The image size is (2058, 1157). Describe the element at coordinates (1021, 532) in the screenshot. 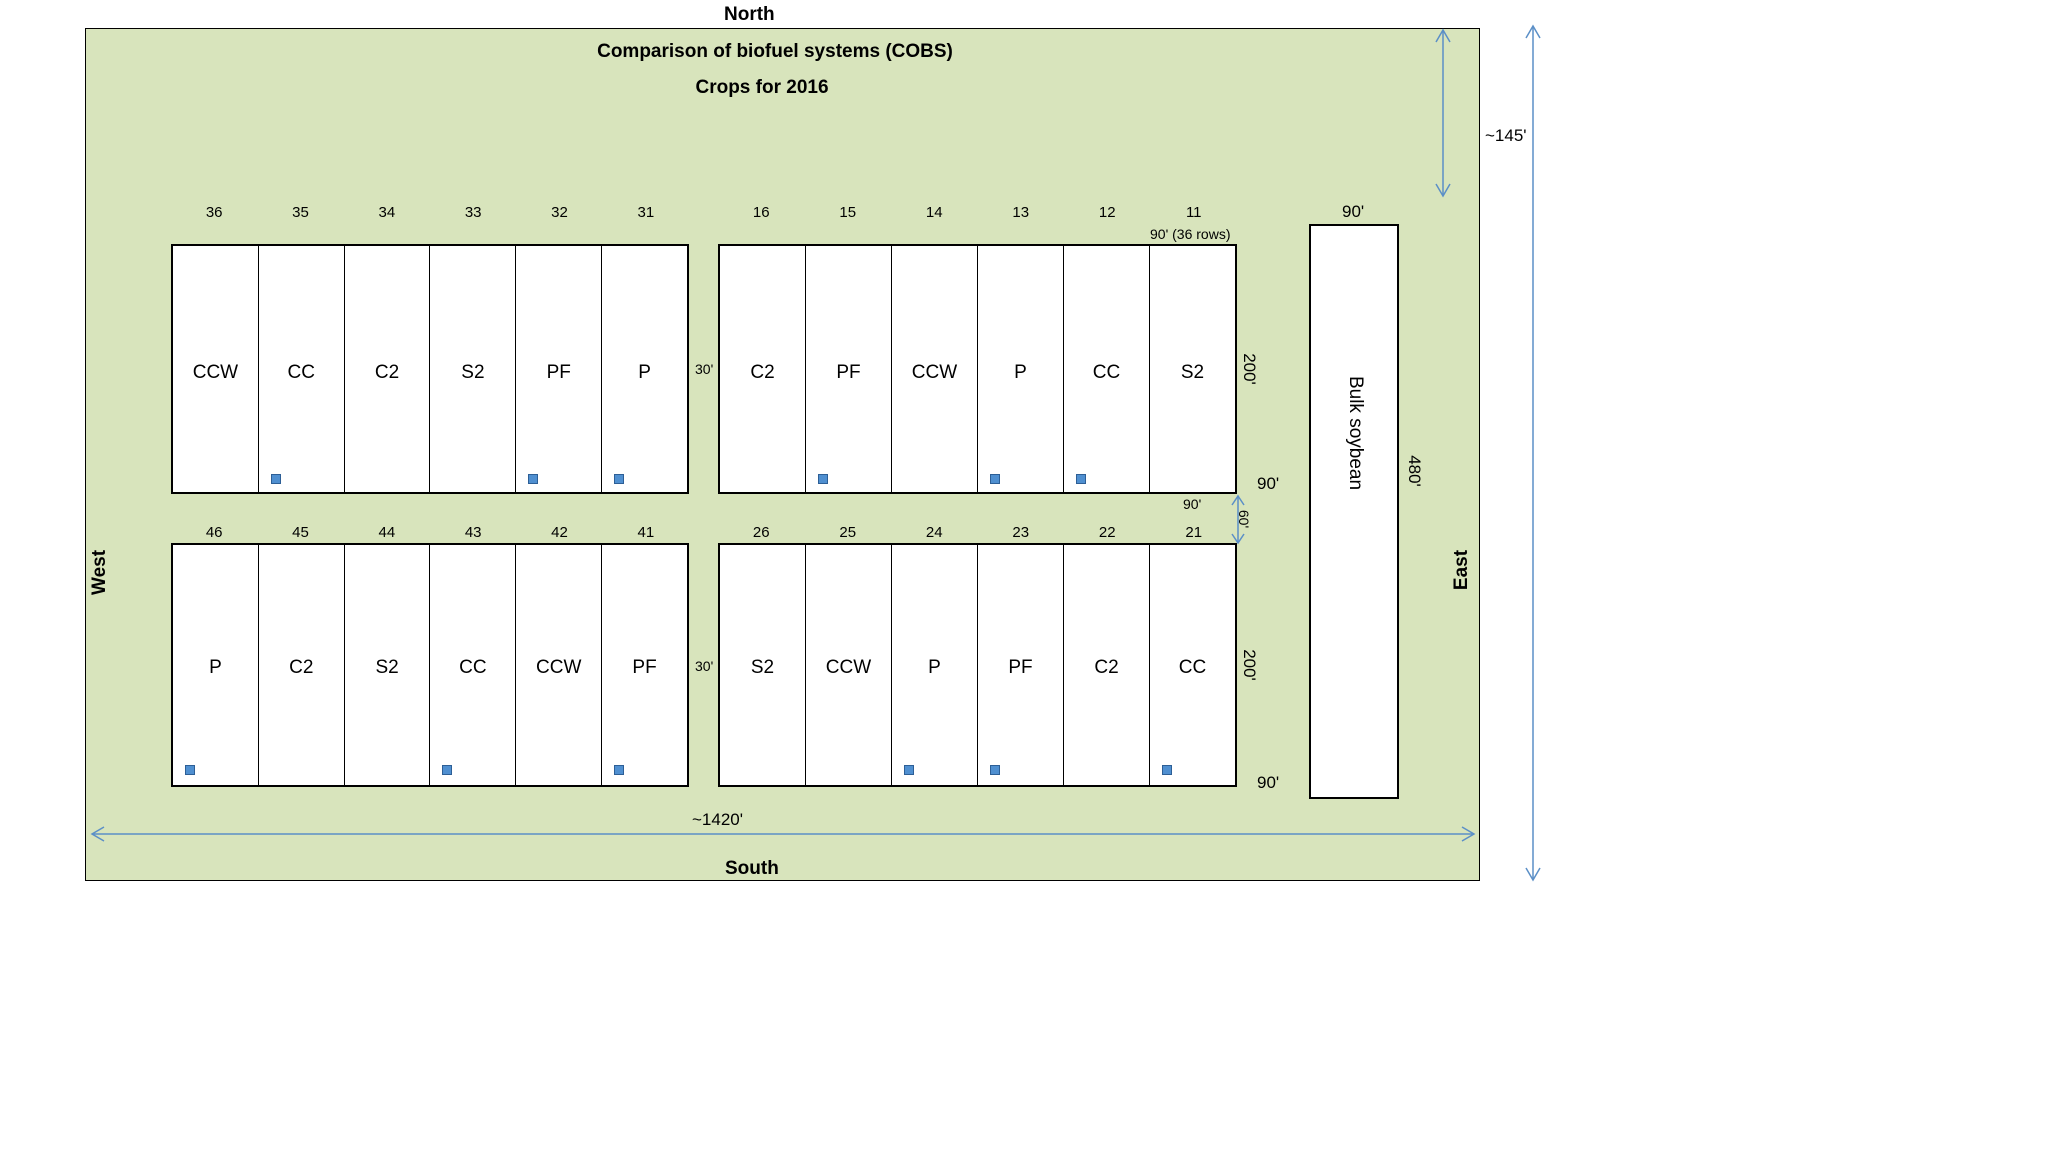

I see `plot-number: 23` at that location.